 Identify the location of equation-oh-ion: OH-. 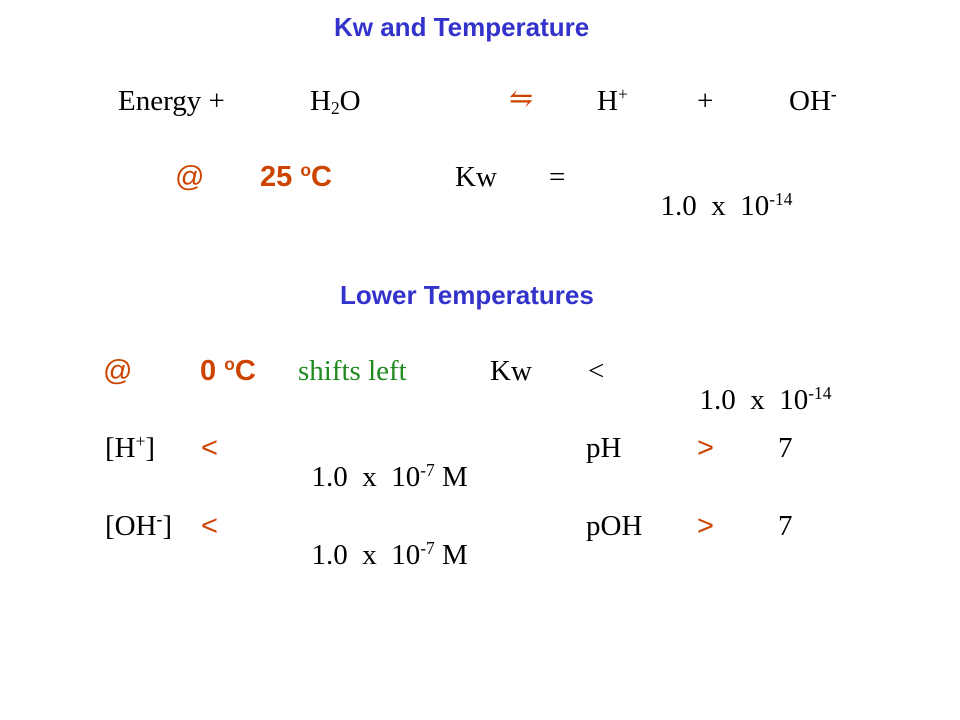
(813, 100).